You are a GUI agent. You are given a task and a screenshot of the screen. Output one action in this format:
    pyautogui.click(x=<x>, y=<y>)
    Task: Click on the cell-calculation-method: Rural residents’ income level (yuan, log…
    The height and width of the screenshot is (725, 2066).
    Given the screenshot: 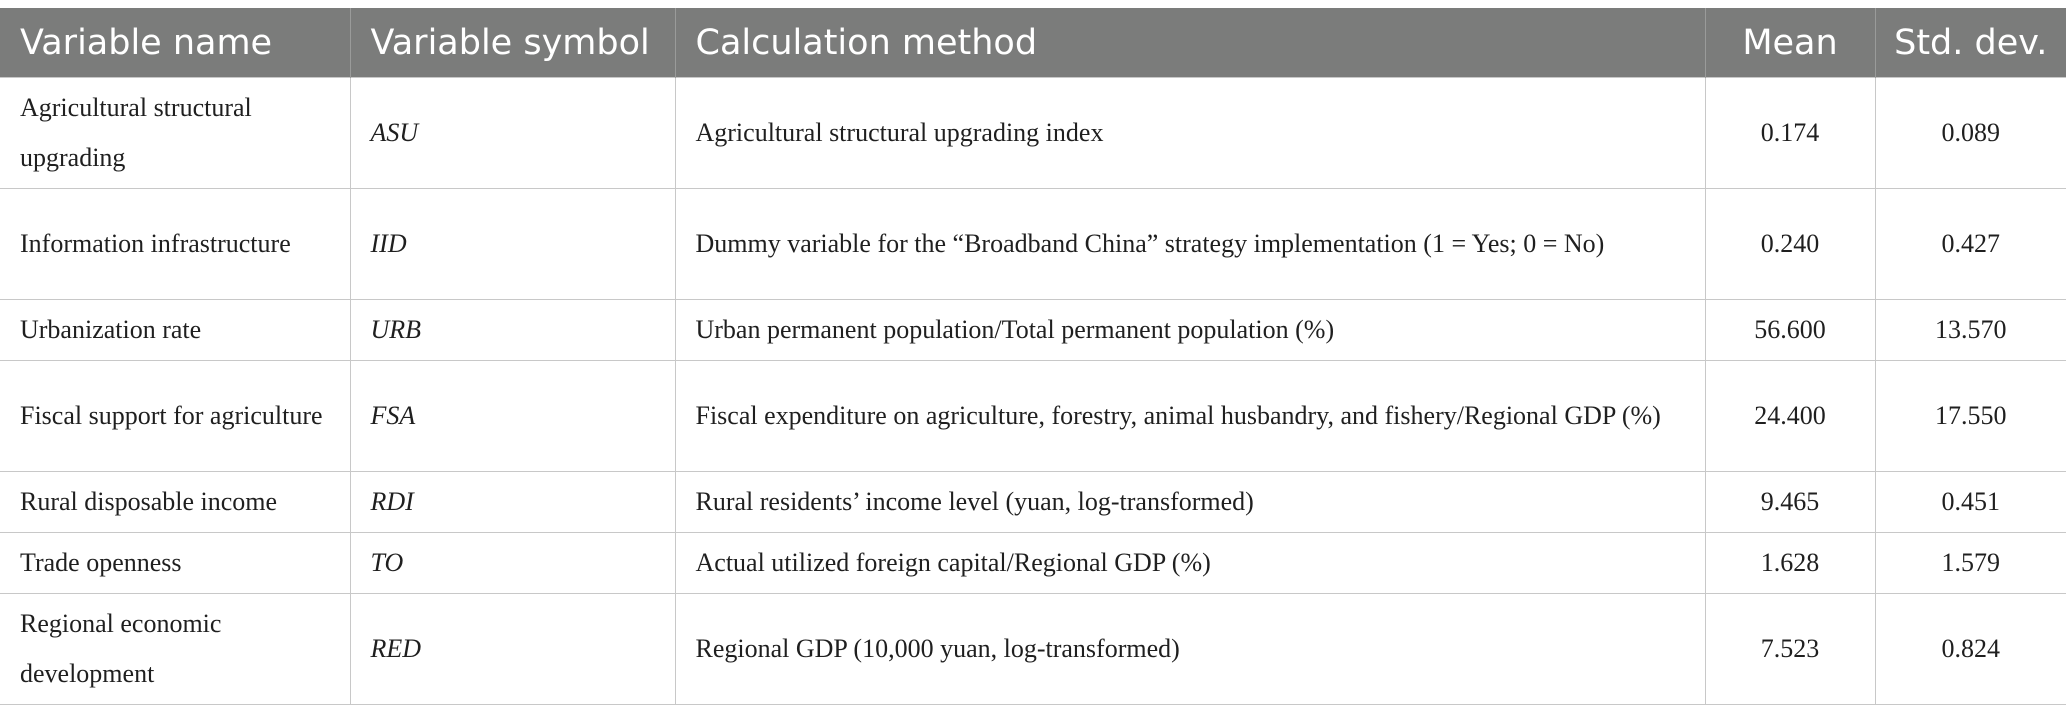 What is the action you would take?
    pyautogui.click(x=1190, y=502)
    